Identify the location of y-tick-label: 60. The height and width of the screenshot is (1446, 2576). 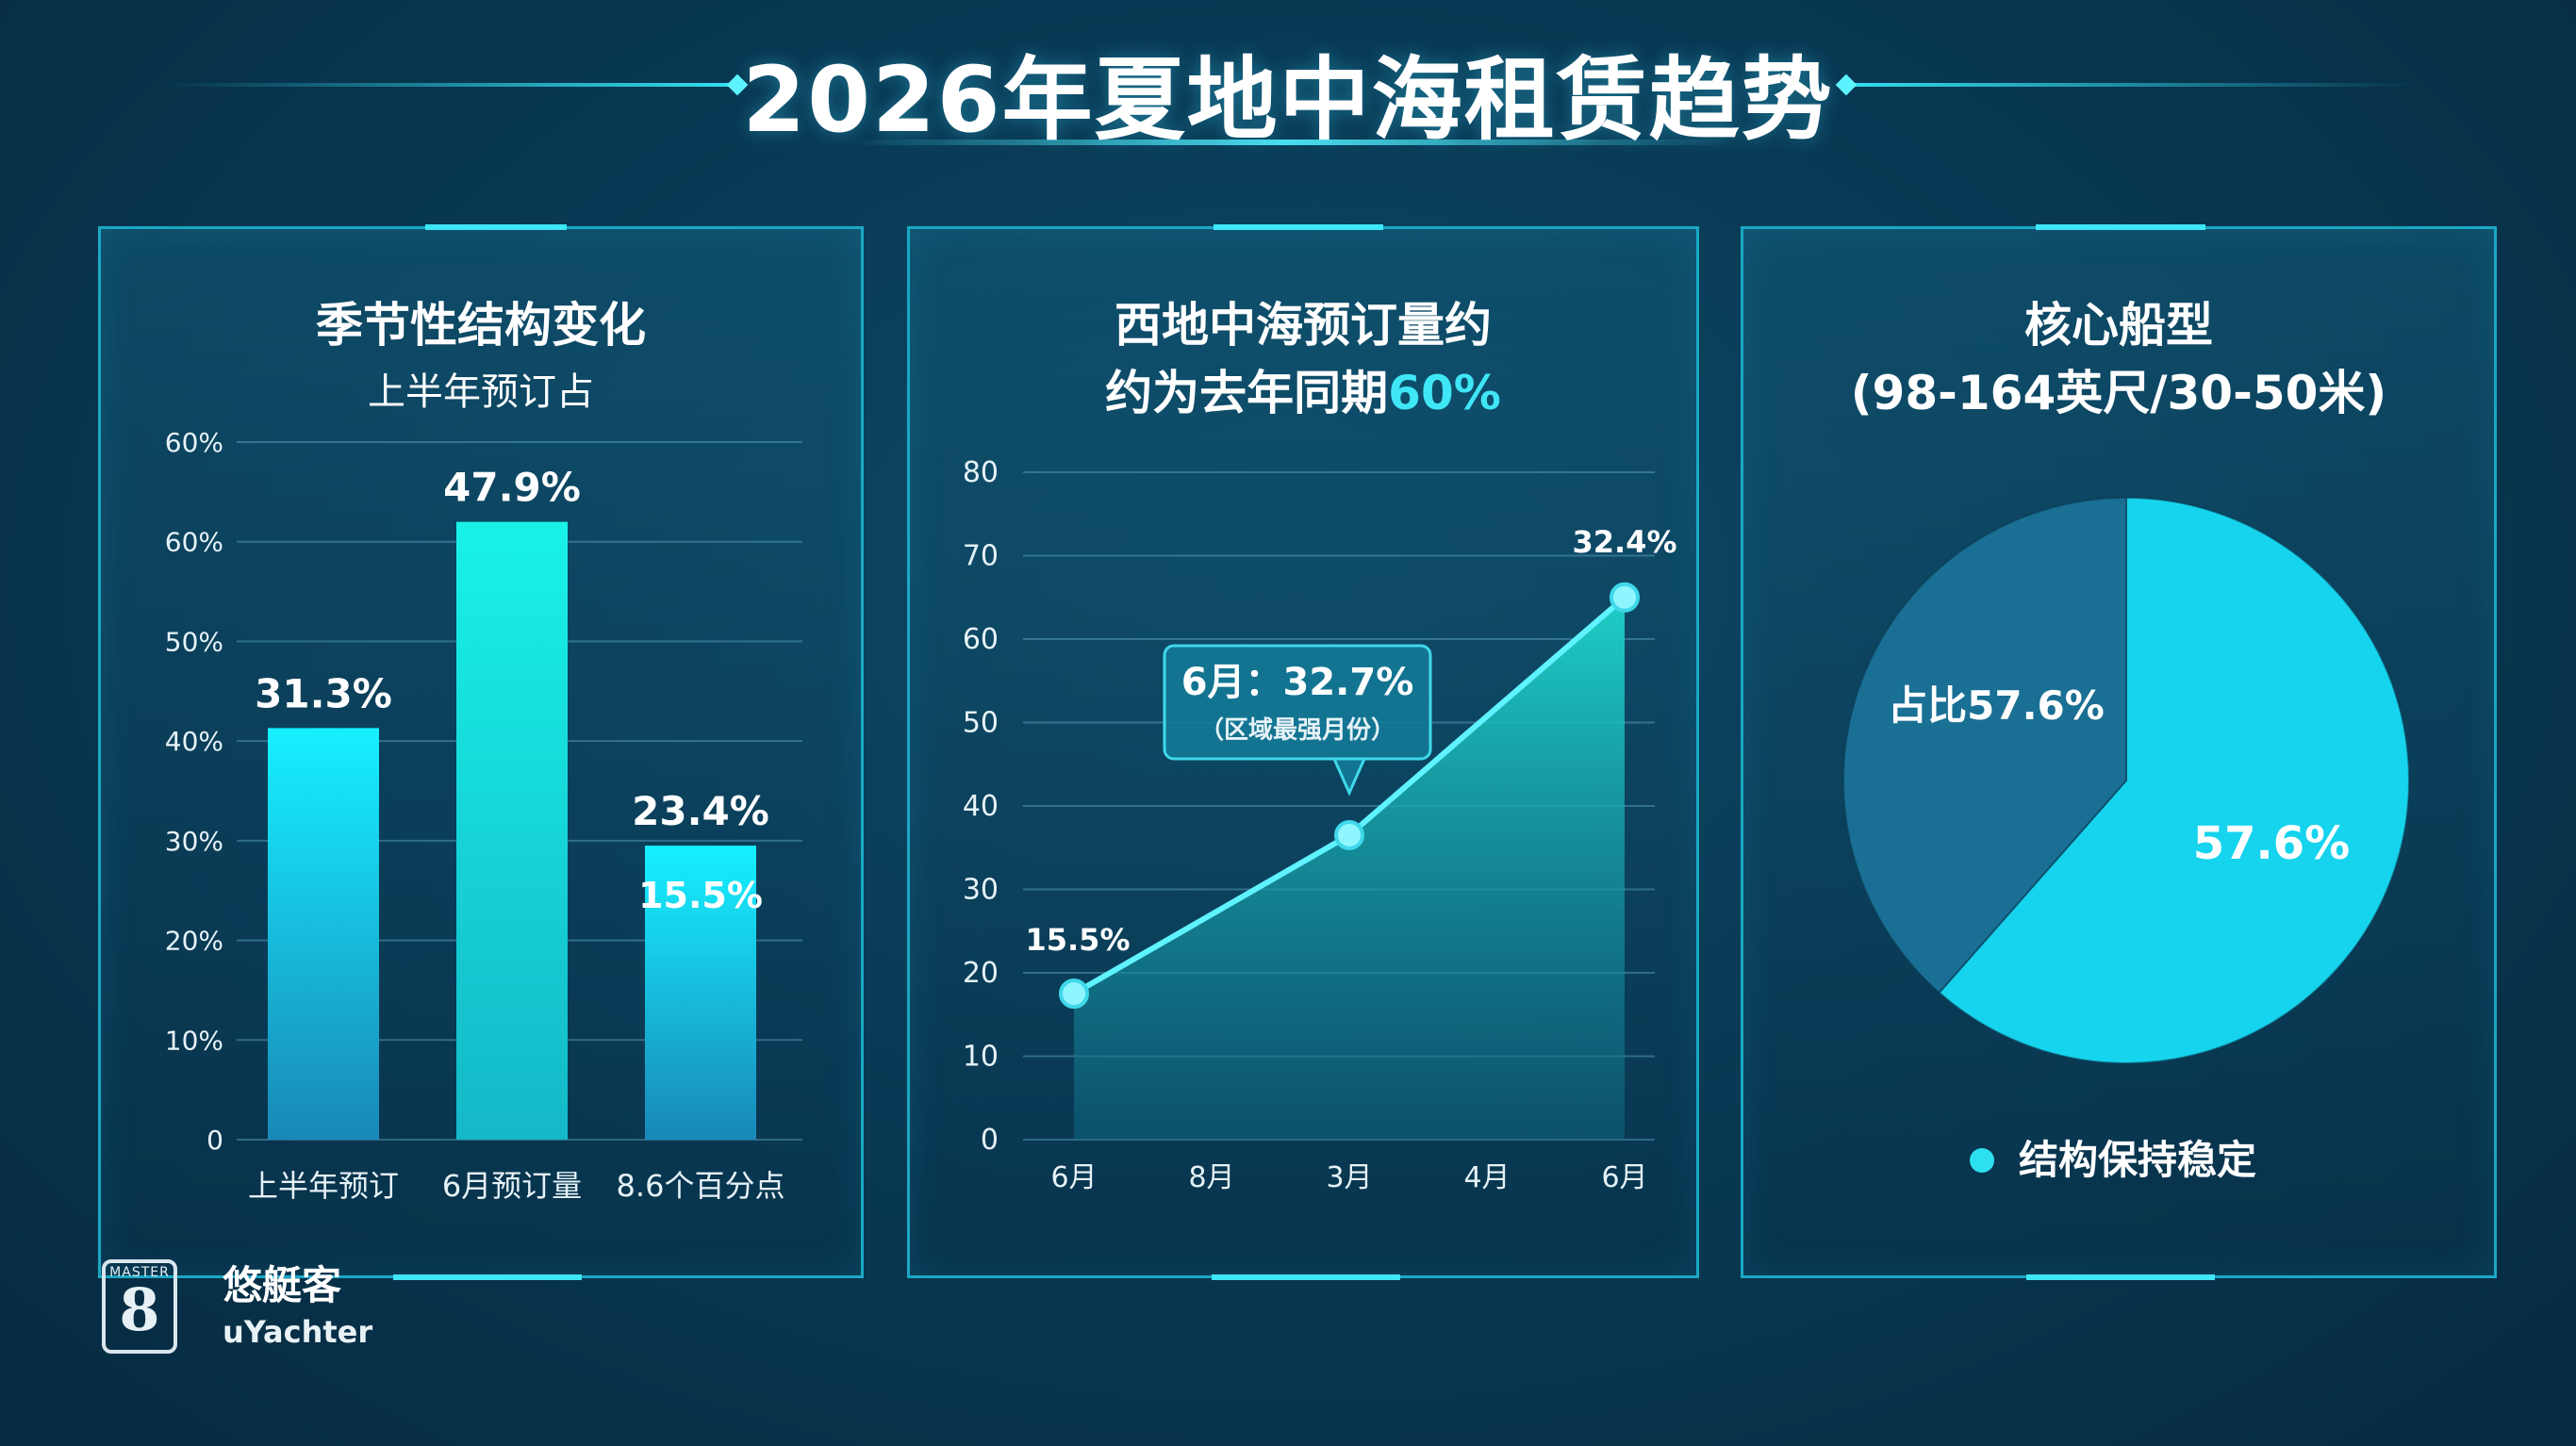
(981, 639).